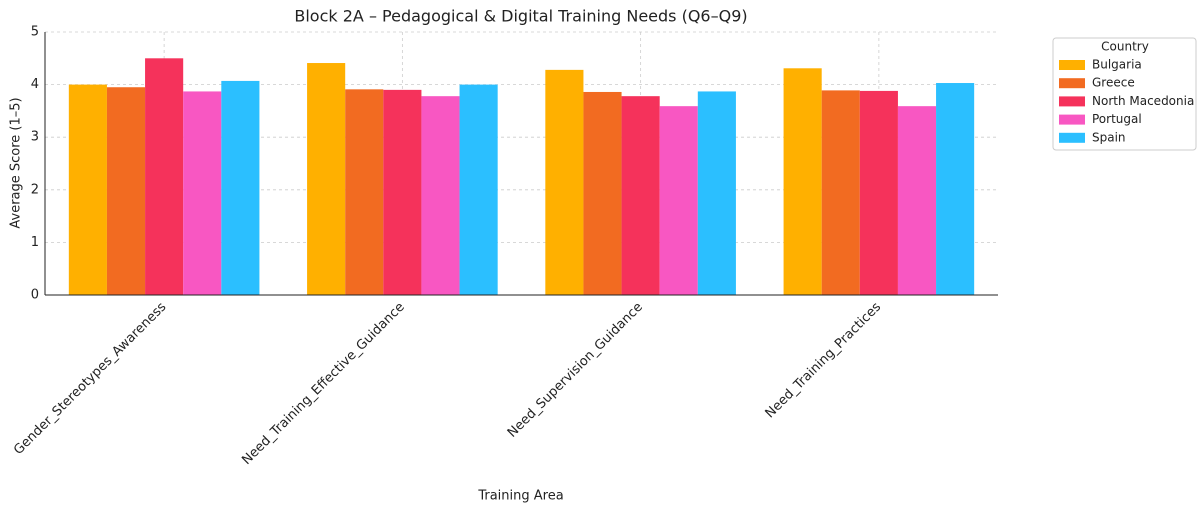 This screenshot has height=511, width=1198. Describe the element at coordinates (1109, 137) in the screenshot. I see `legend-label: Spain` at that location.